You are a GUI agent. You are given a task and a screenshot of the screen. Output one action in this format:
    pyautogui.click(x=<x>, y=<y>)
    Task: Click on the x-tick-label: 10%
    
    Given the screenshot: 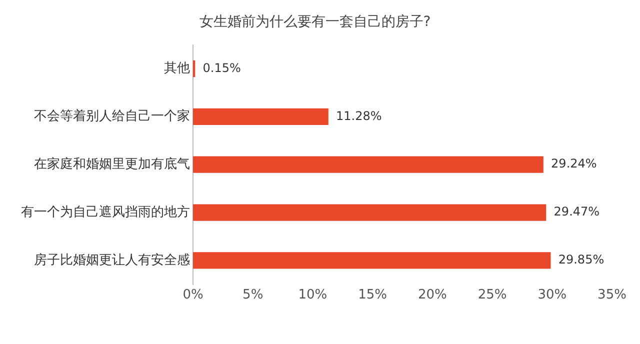 What is the action you would take?
    pyautogui.click(x=313, y=295)
    